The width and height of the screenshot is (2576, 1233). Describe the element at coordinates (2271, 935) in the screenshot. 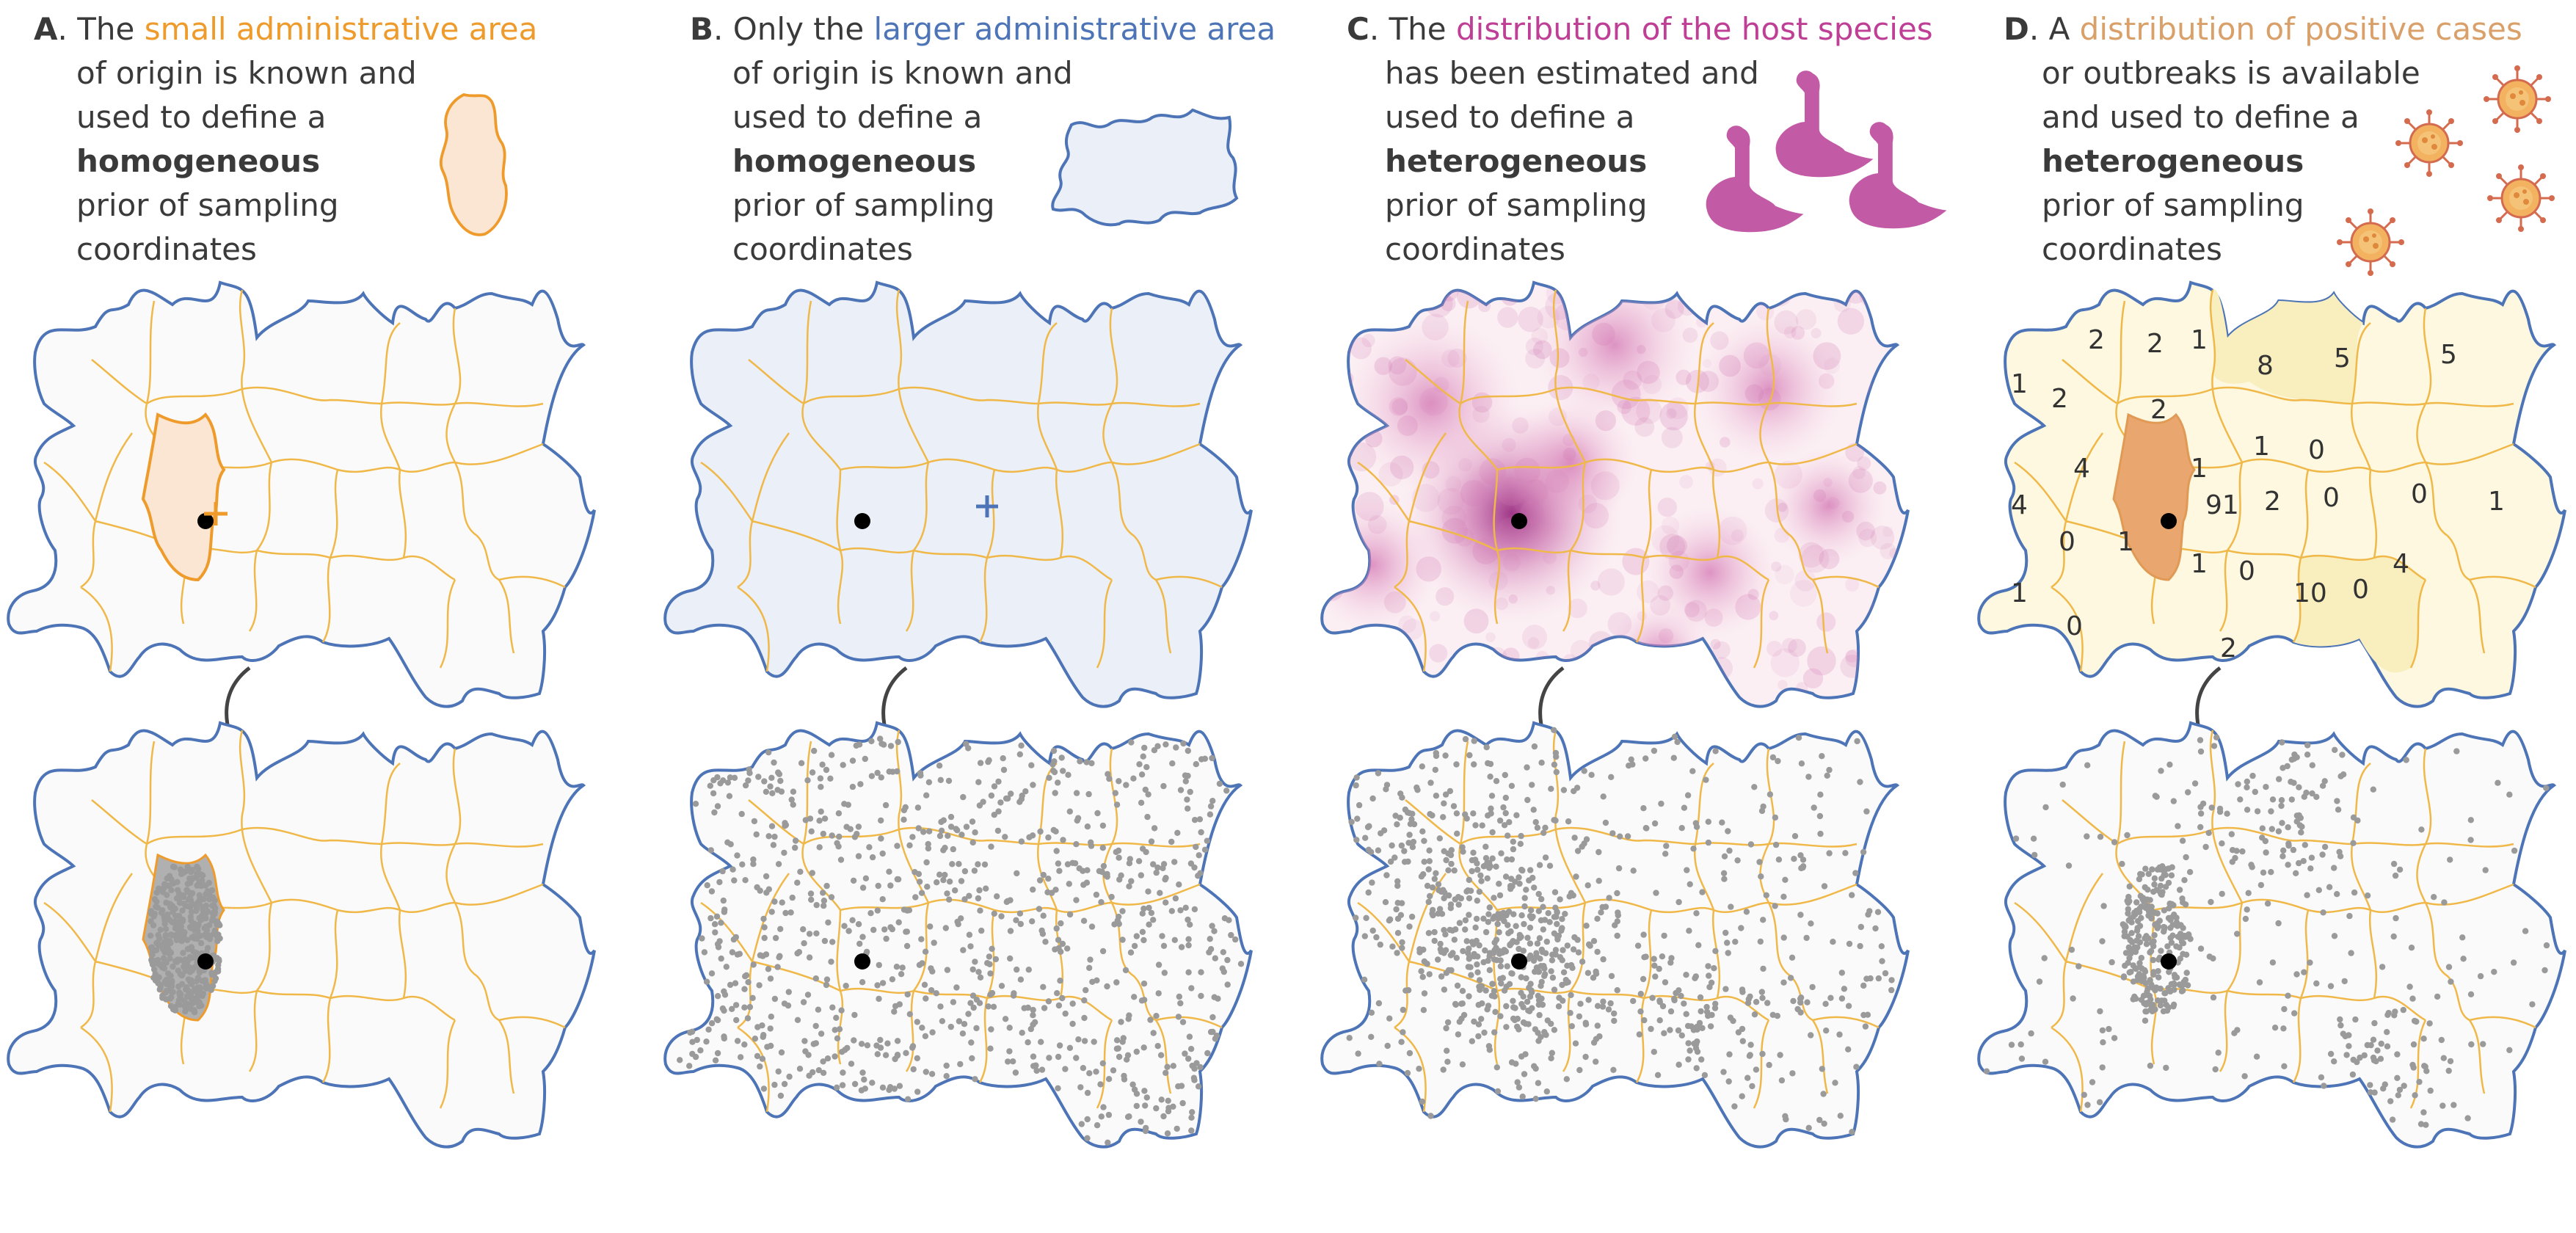

I see `map-d-samples` at that location.